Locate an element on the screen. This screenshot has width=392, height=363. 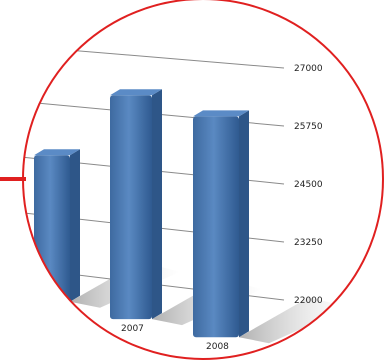
category-labels: 2007 2008 is located at coordinates (175, 338).